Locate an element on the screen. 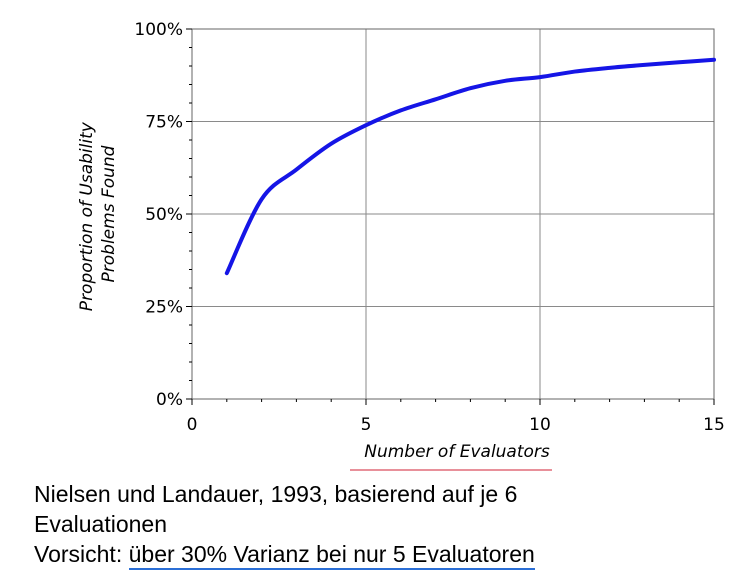  x-tick-label: 15 is located at coordinates (714, 425).